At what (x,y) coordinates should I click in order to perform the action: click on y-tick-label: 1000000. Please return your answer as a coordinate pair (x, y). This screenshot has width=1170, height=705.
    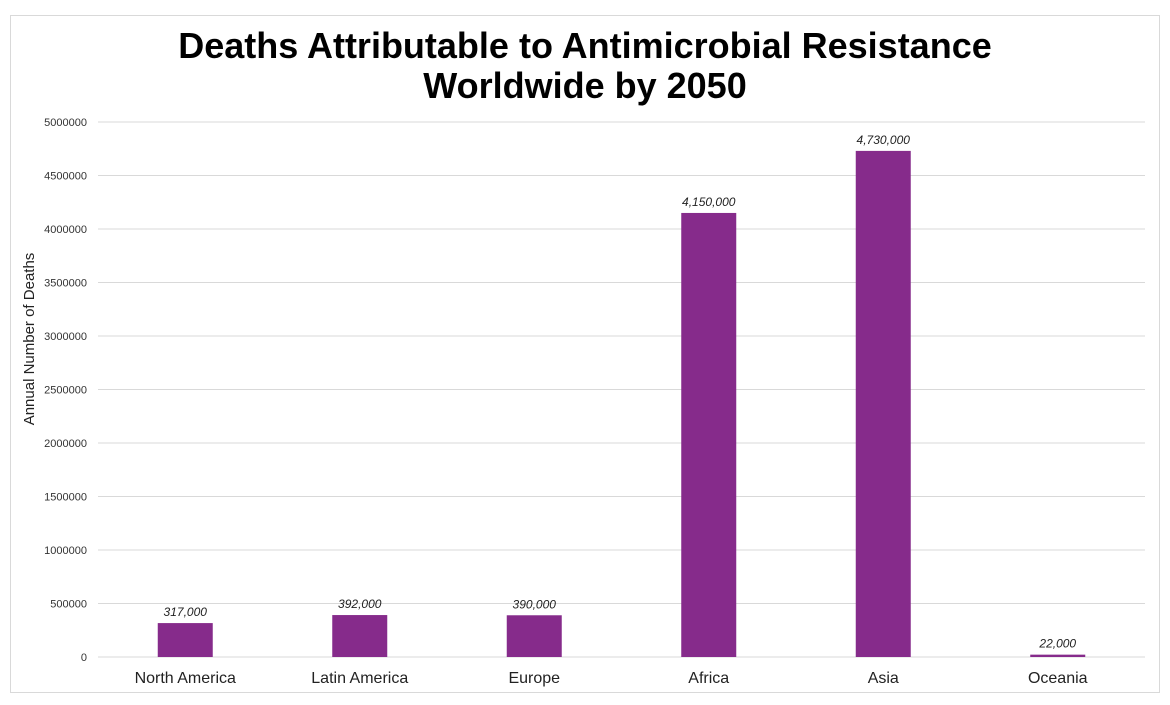
    Looking at the image, I should click on (65, 551).